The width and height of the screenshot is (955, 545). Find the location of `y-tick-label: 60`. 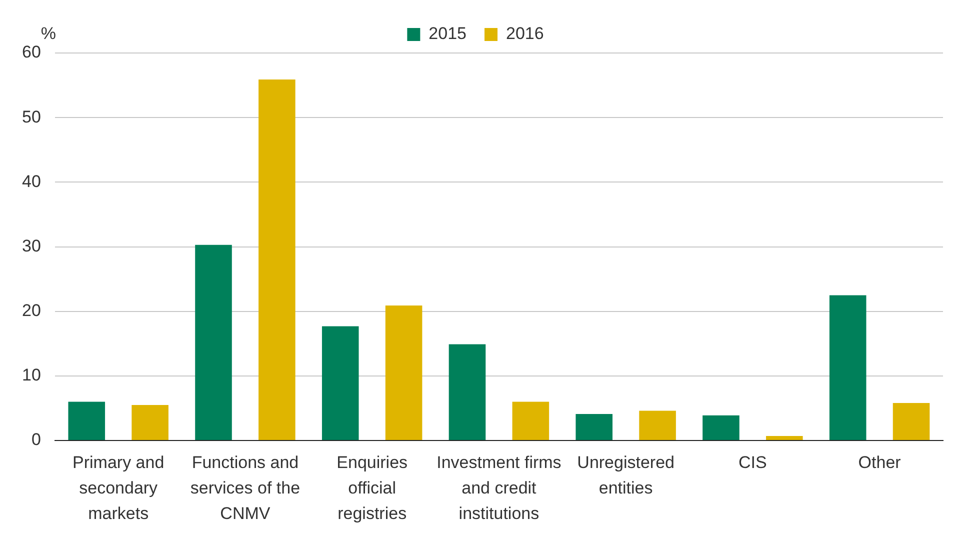

y-tick-label: 60 is located at coordinates (31, 52).